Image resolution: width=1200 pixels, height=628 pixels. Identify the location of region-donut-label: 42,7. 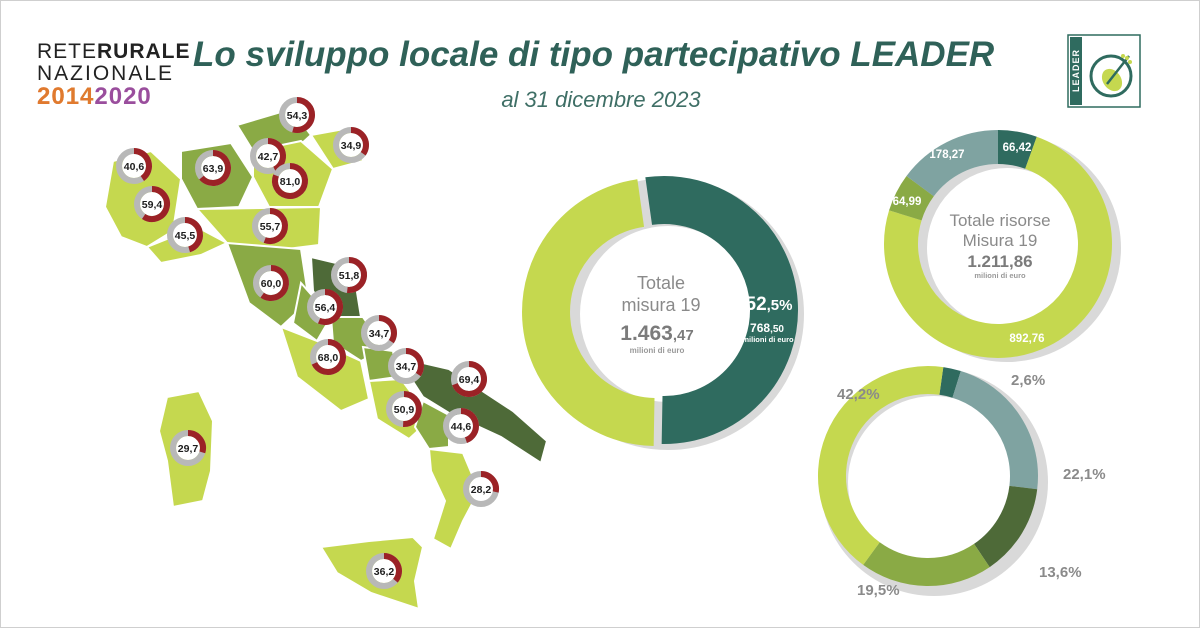
(268, 157).